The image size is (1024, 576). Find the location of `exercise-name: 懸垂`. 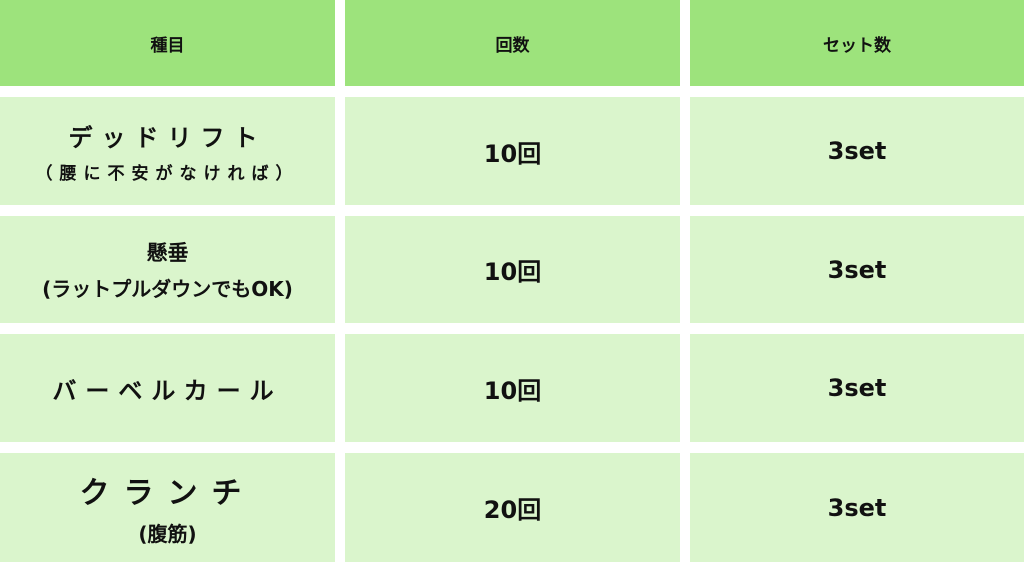

exercise-name: 懸垂 is located at coordinates (167, 253).